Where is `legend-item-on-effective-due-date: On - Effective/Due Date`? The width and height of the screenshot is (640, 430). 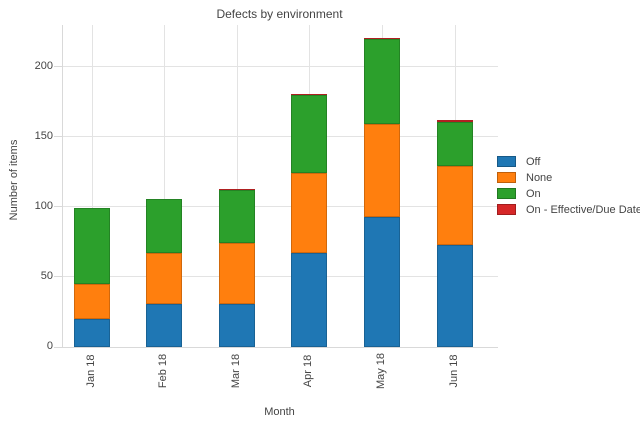 legend-item-on-effective-due-date: On - Effective/Due Date is located at coordinates (568, 209).